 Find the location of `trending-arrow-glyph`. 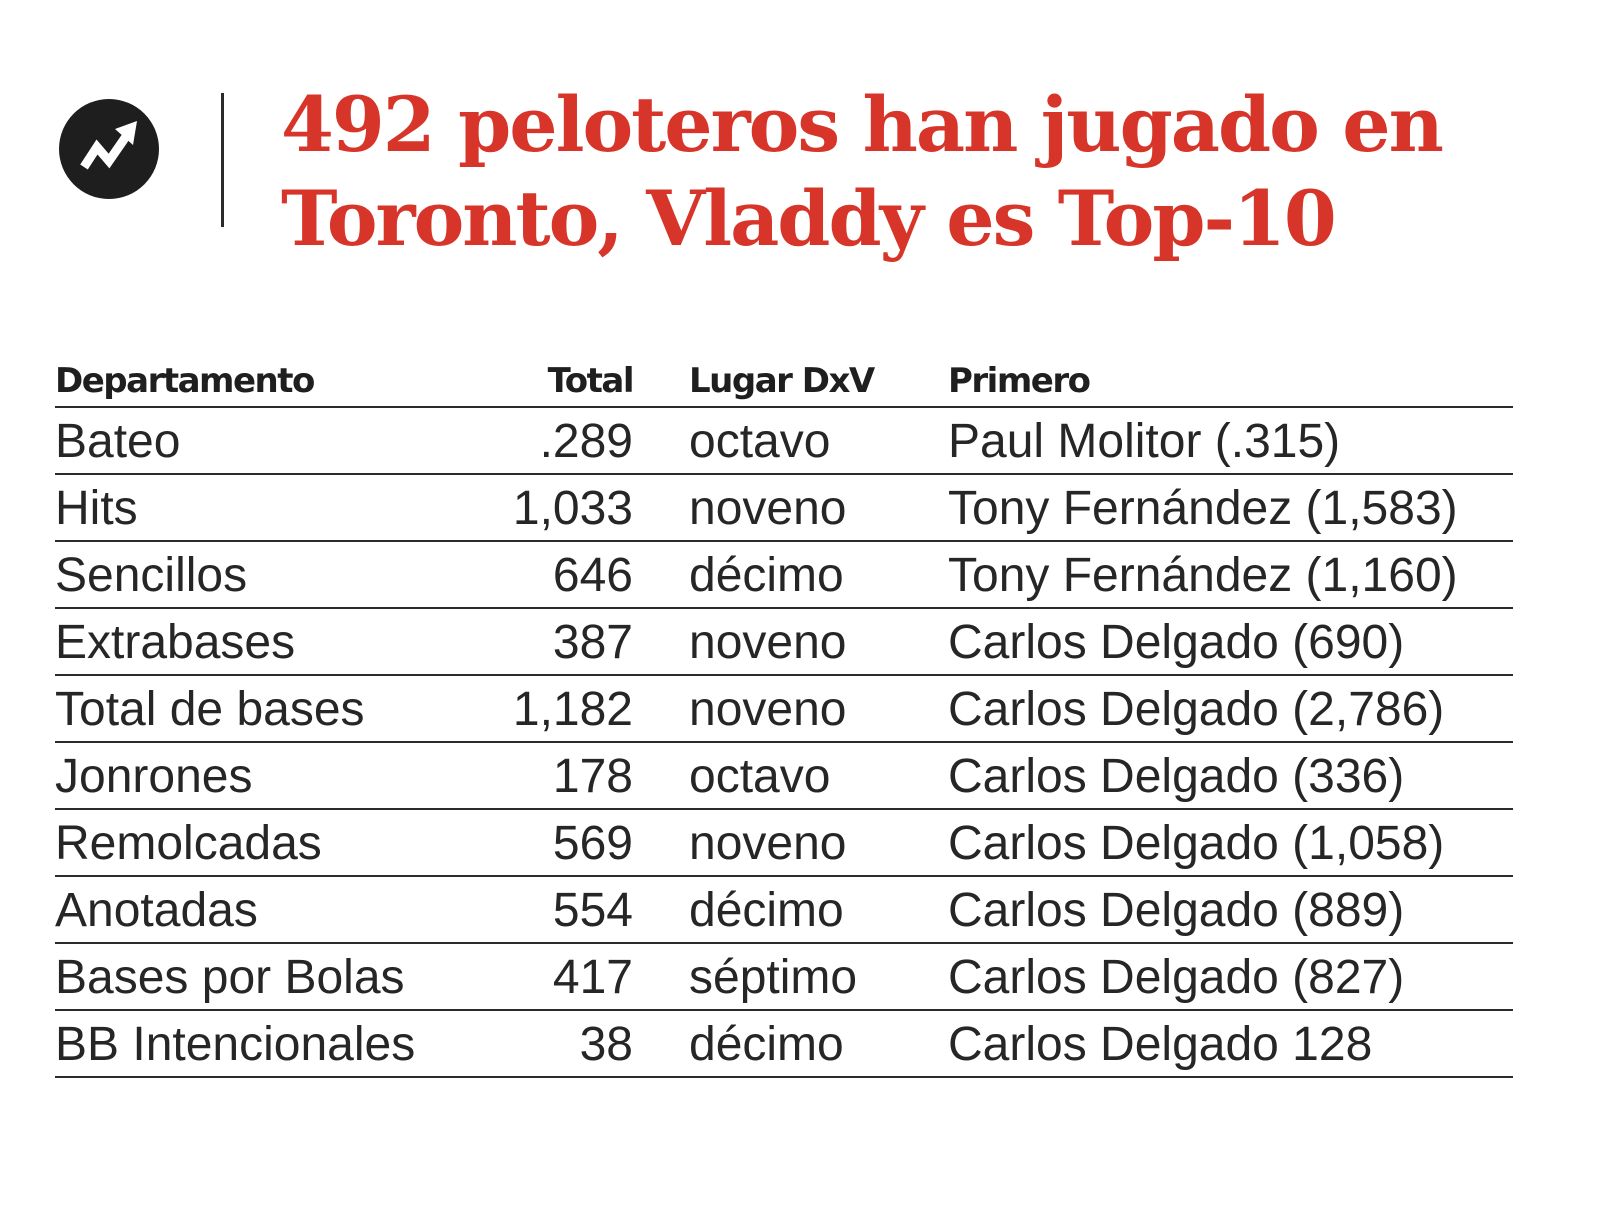

trending-arrow-glyph is located at coordinates (108, 145).